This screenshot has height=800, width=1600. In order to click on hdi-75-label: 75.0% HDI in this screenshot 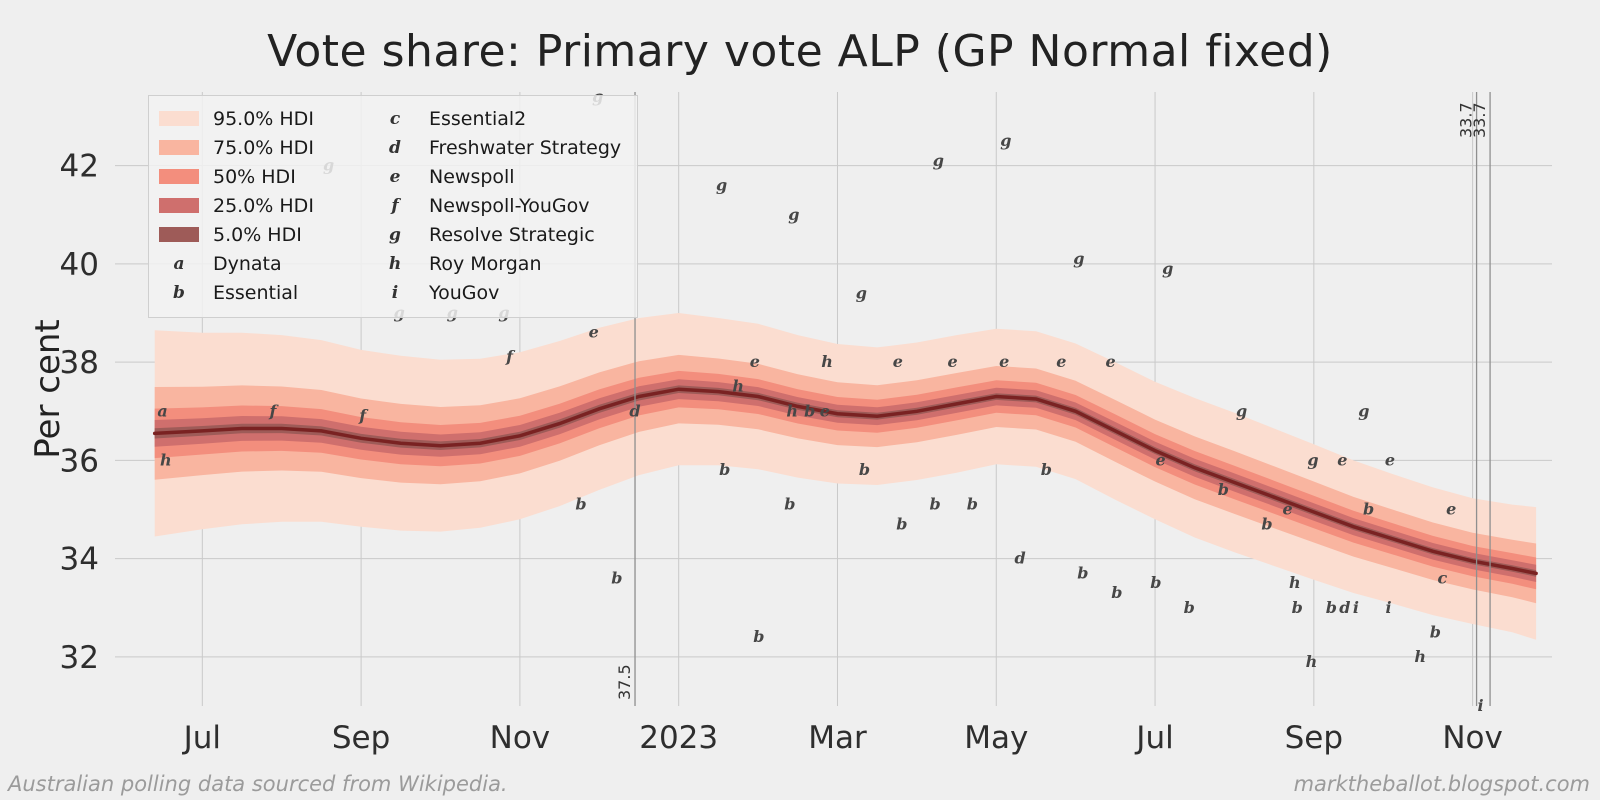, I will do `click(263, 147)`.